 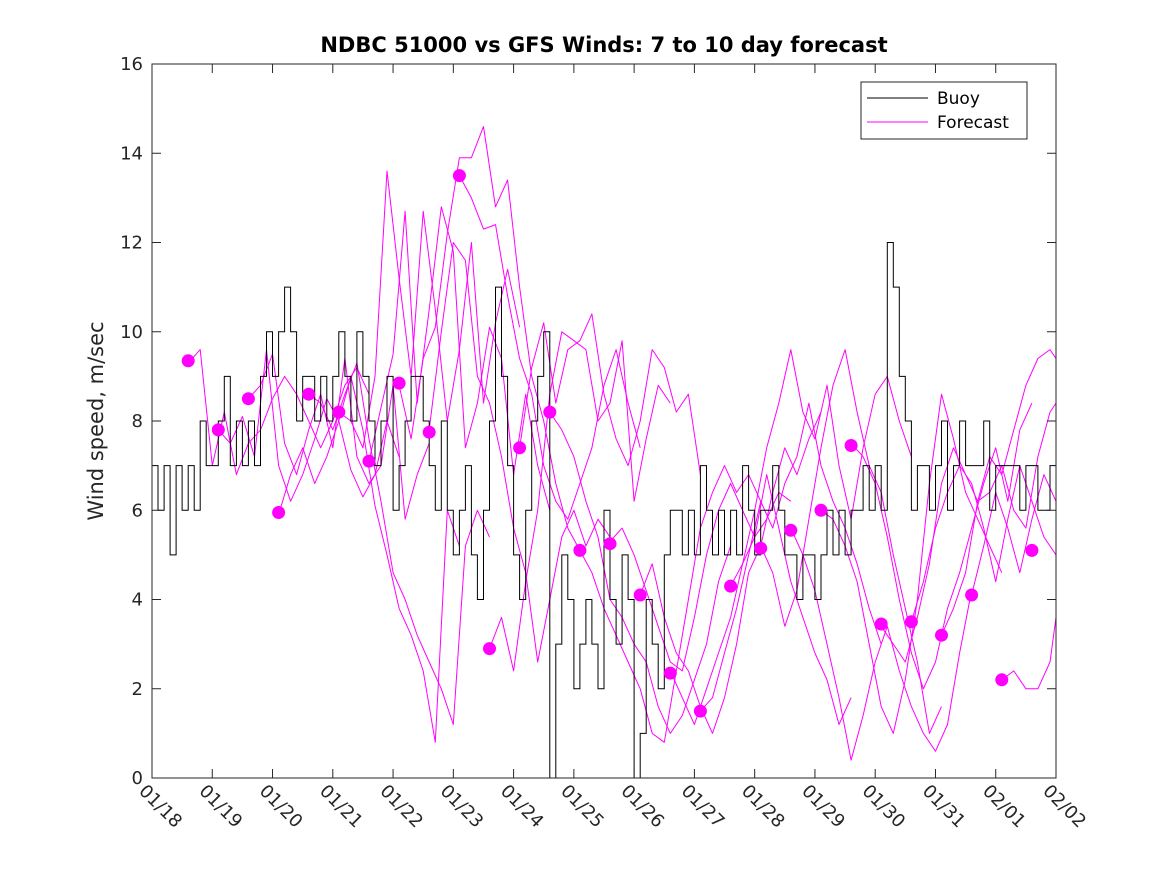 I want to click on y-tick-labels: 0 2 4 6 8 10 12 14 16, so click(x=131, y=421).